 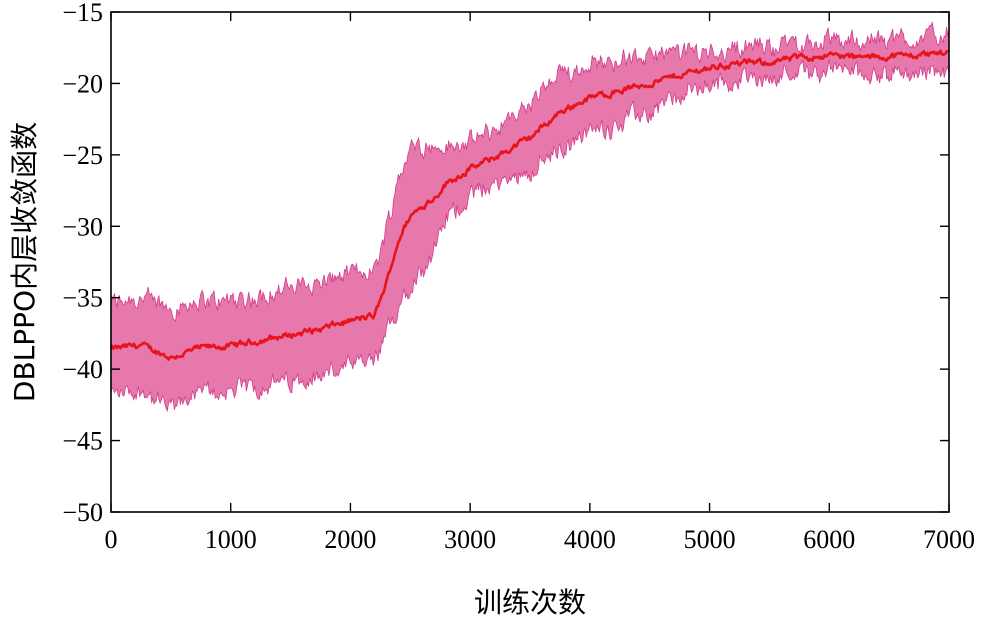 I want to click on y-tick-label: −50, so click(x=82, y=512).